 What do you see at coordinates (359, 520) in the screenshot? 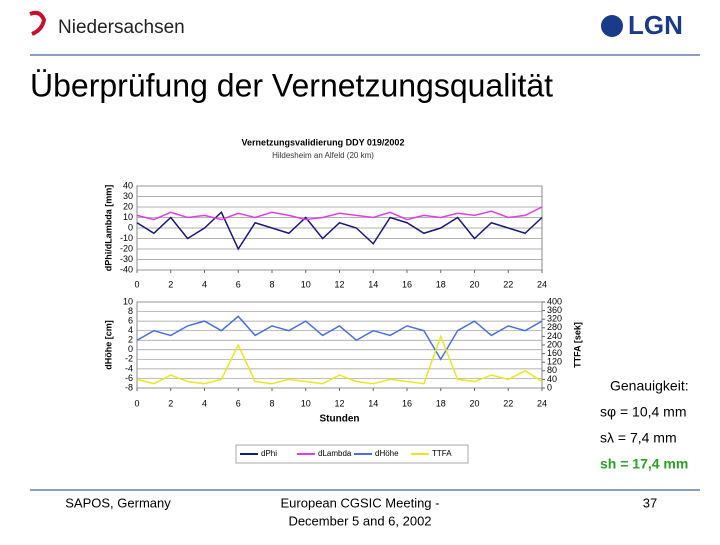
I see `footer-center: December 5 and 6, 2002` at bounding box center [359, 520].